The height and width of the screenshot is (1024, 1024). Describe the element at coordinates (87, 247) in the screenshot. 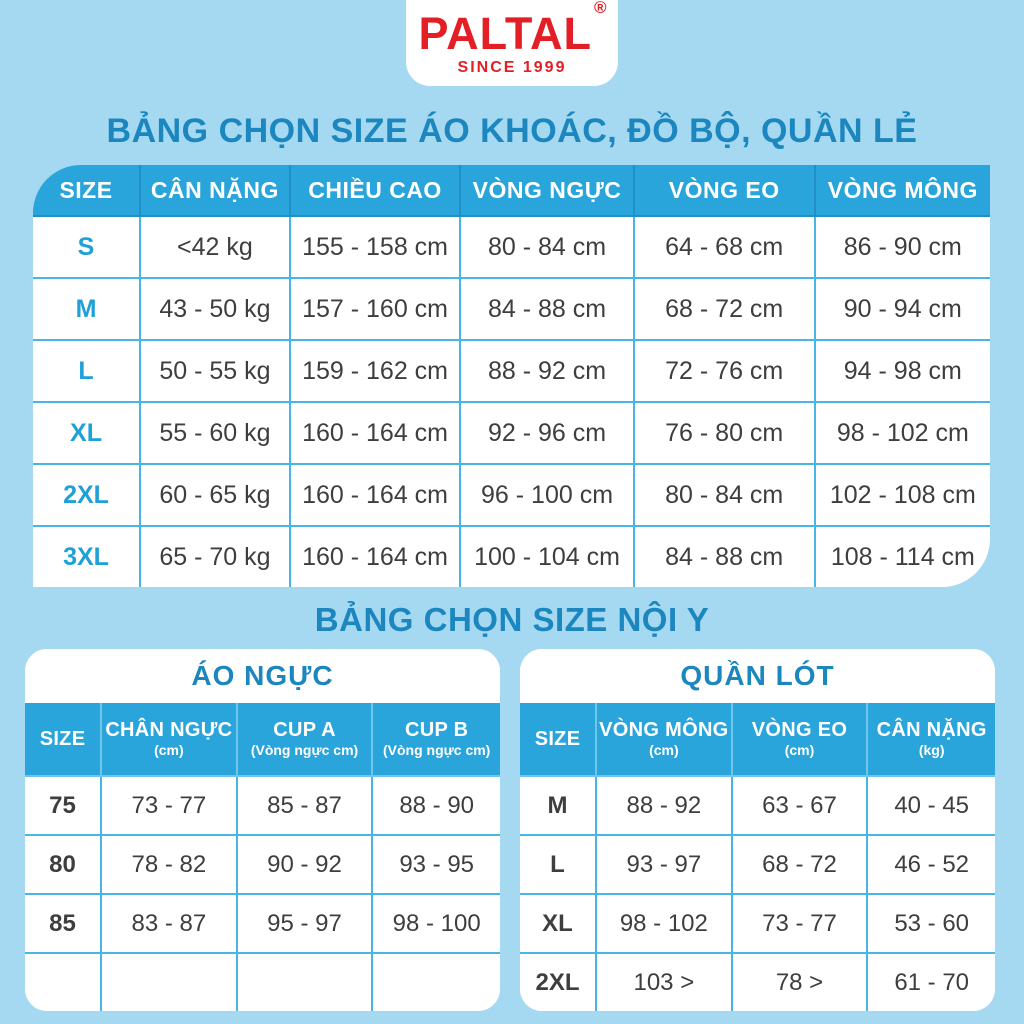

I see `size-label: S` at that location.